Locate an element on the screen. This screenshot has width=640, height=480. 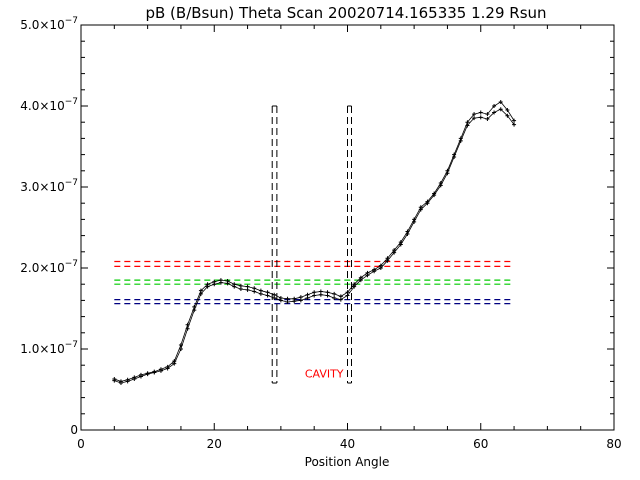
y-tick-label: 0 is located at coordinates (74, 430).